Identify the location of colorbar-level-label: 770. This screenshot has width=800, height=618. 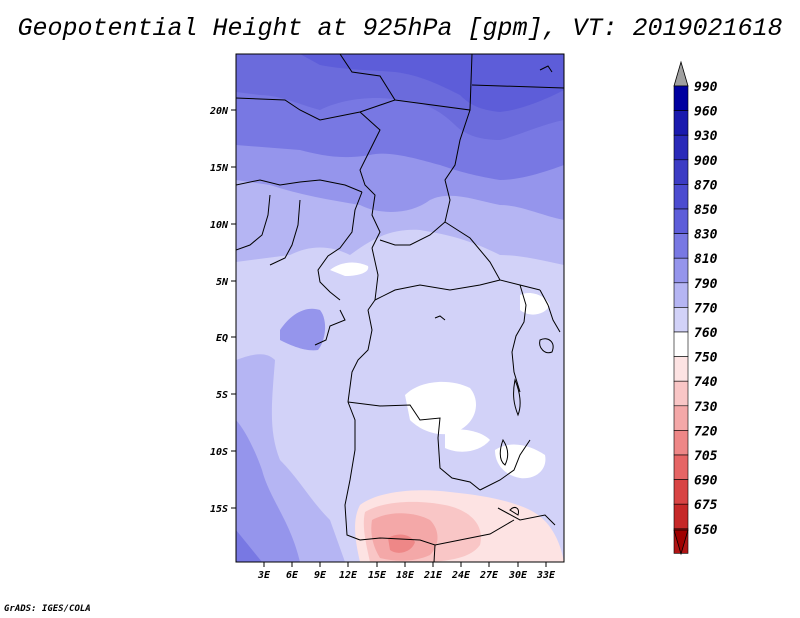
(706, 308).